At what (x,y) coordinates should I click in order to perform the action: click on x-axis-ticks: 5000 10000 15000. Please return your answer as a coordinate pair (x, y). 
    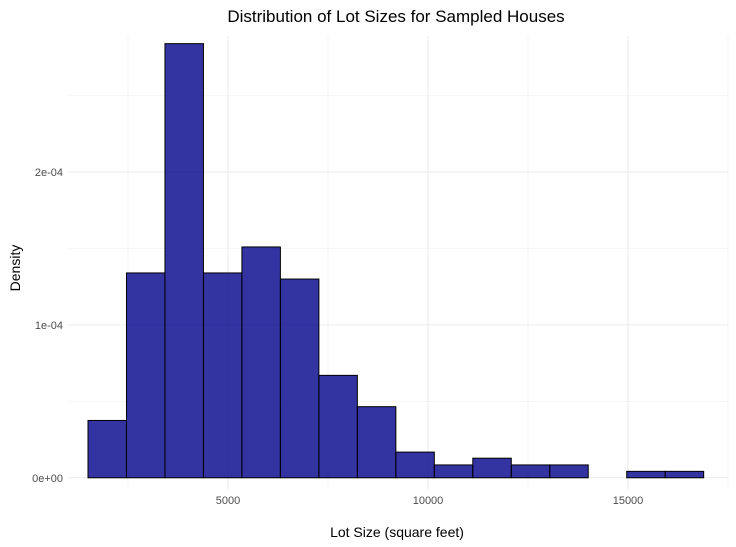
    Looking at the image, I should click on (430, 501).